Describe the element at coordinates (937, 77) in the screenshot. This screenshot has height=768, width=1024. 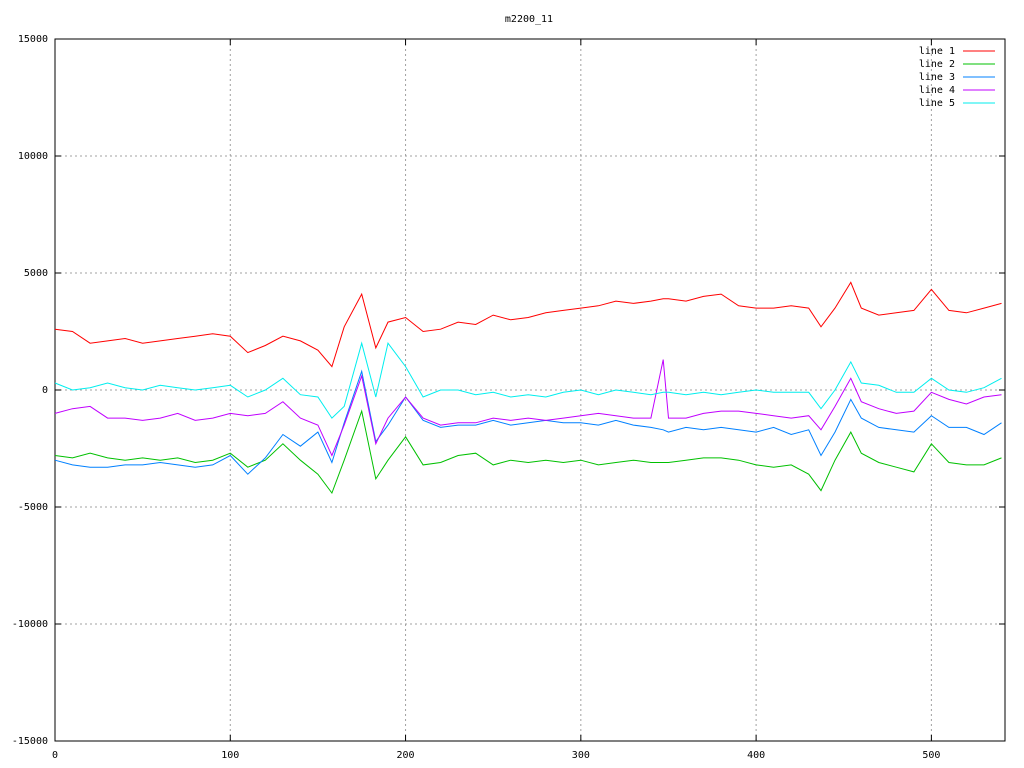
I see `legend-label: line 3` at that location.